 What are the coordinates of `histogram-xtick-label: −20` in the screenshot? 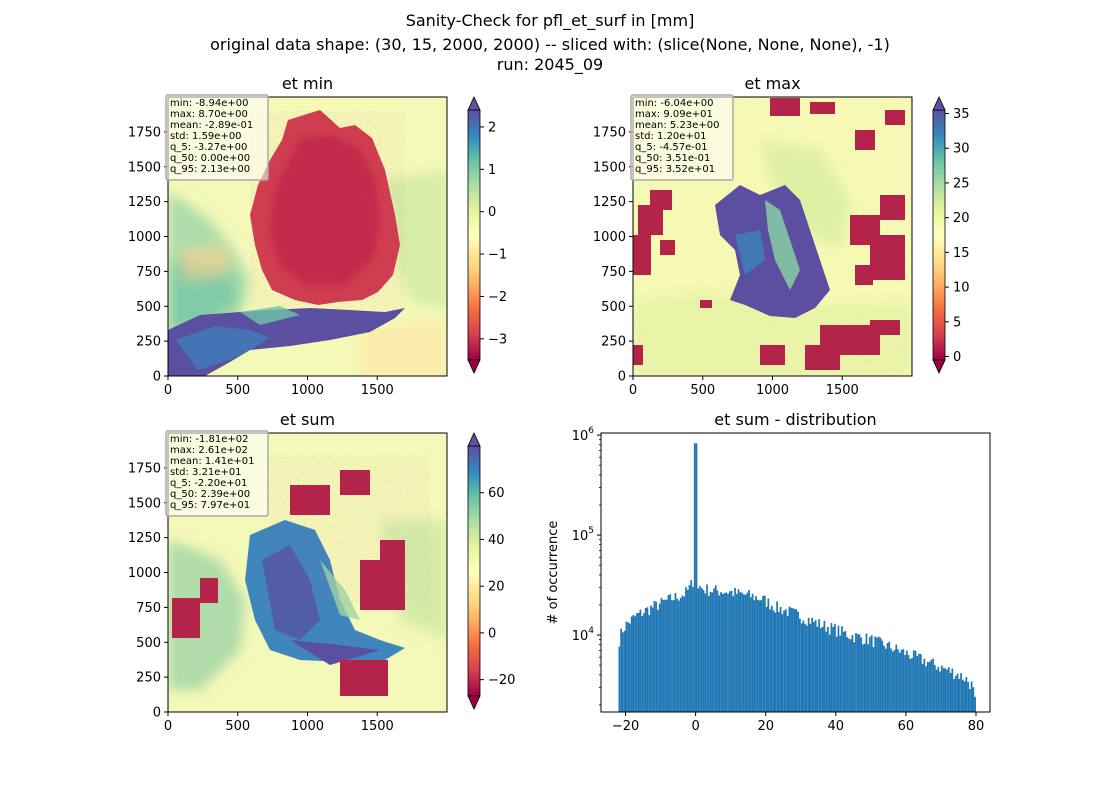 It's located at (625, 726).